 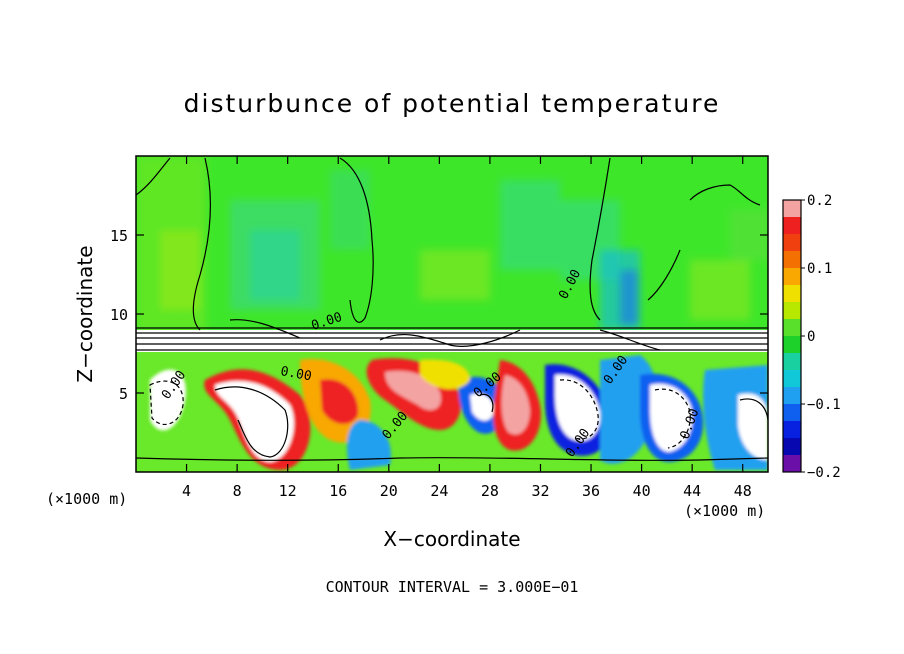 I want to click on colorbar-tick-label: −0.1, so click(x=824, y=405).